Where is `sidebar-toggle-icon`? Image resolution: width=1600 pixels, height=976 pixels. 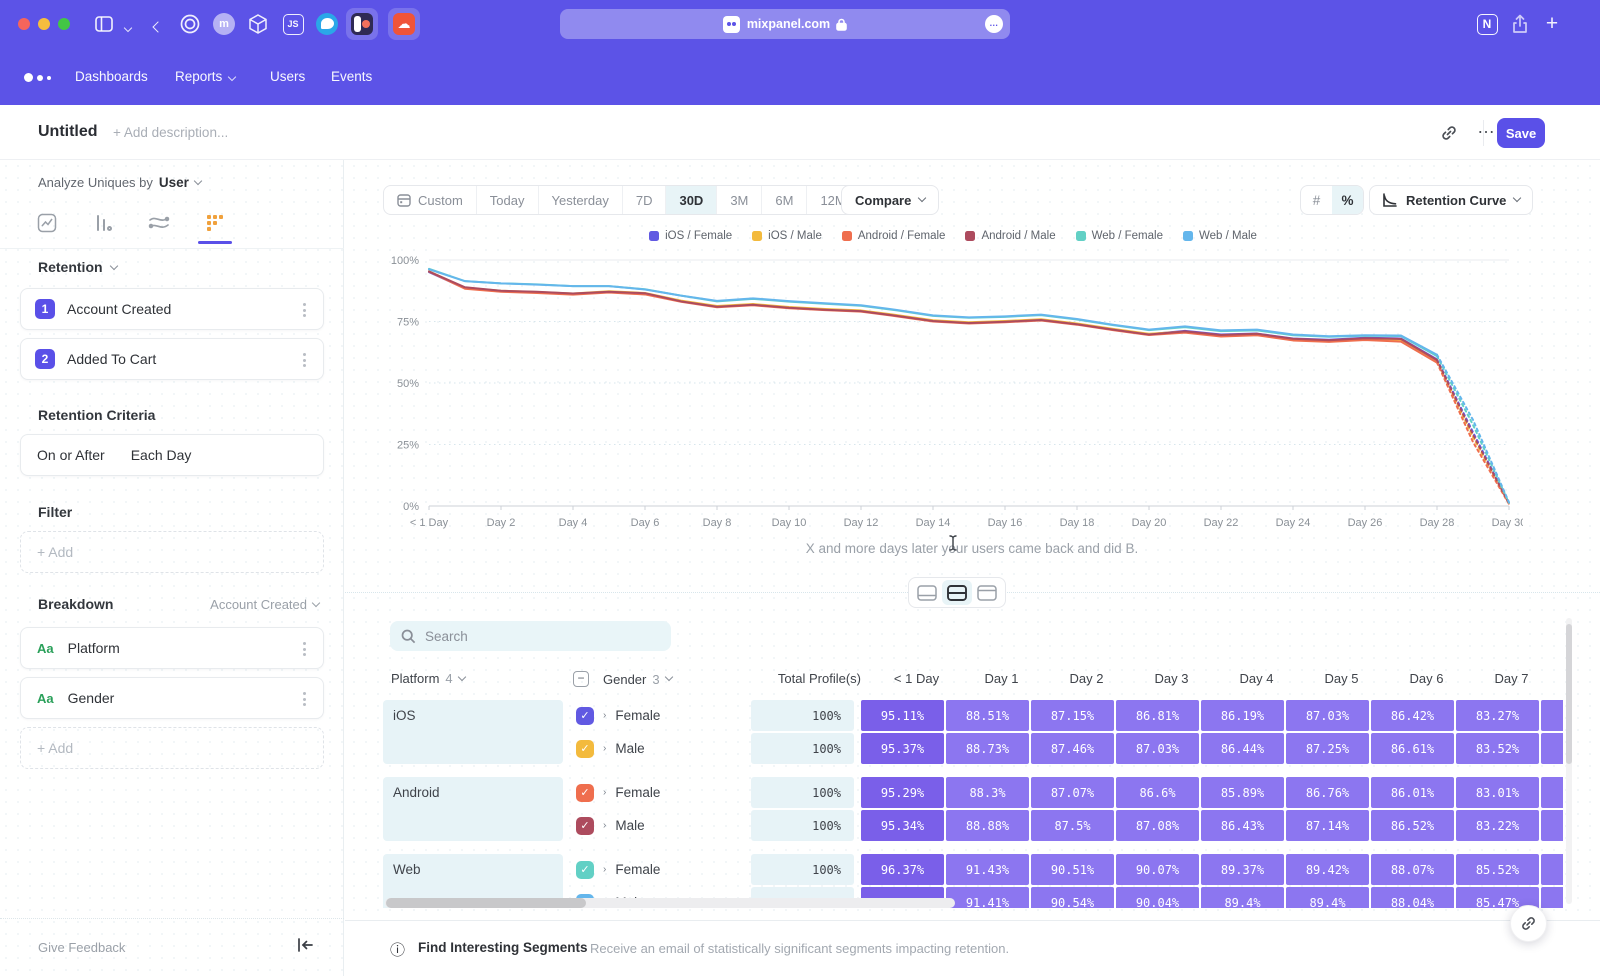 sidebar-toggle-icon is located at coordinates (104, 24).